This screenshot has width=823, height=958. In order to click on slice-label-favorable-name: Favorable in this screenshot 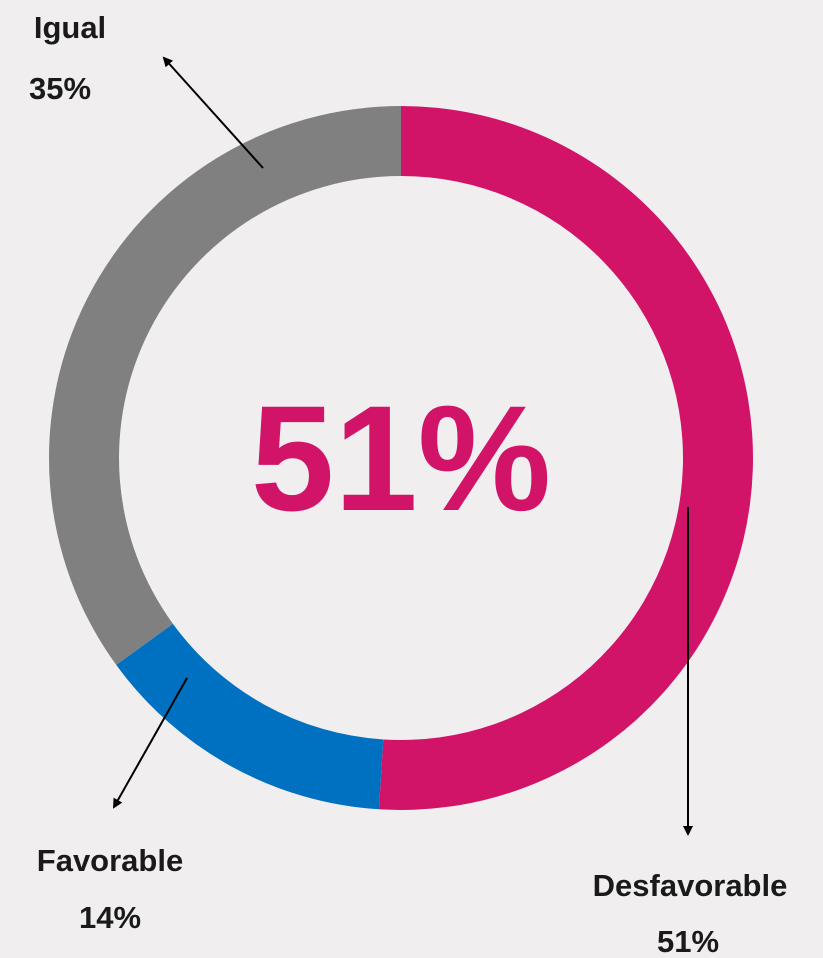, I will do `click(110, 860)`.